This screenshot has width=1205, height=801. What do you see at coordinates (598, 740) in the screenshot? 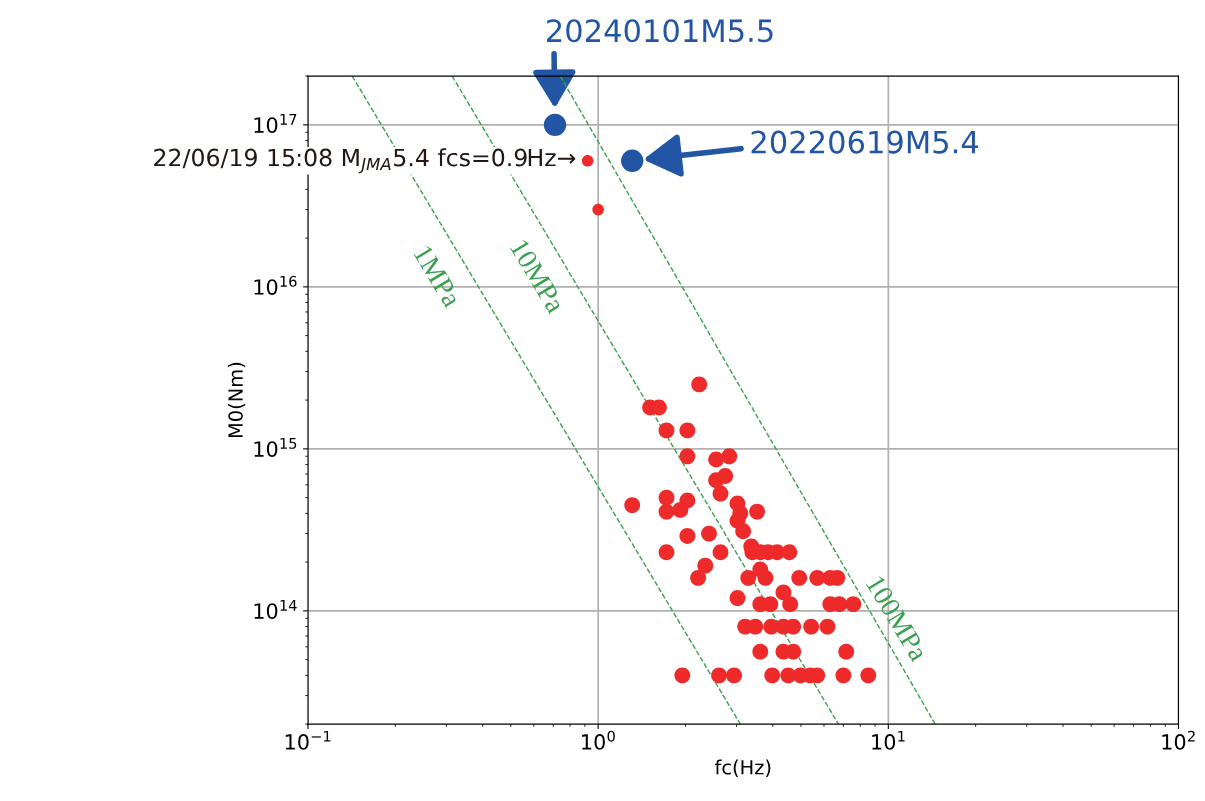
I see `x-tick-label: 10$^{0}$` at bounding box center [598, 740].